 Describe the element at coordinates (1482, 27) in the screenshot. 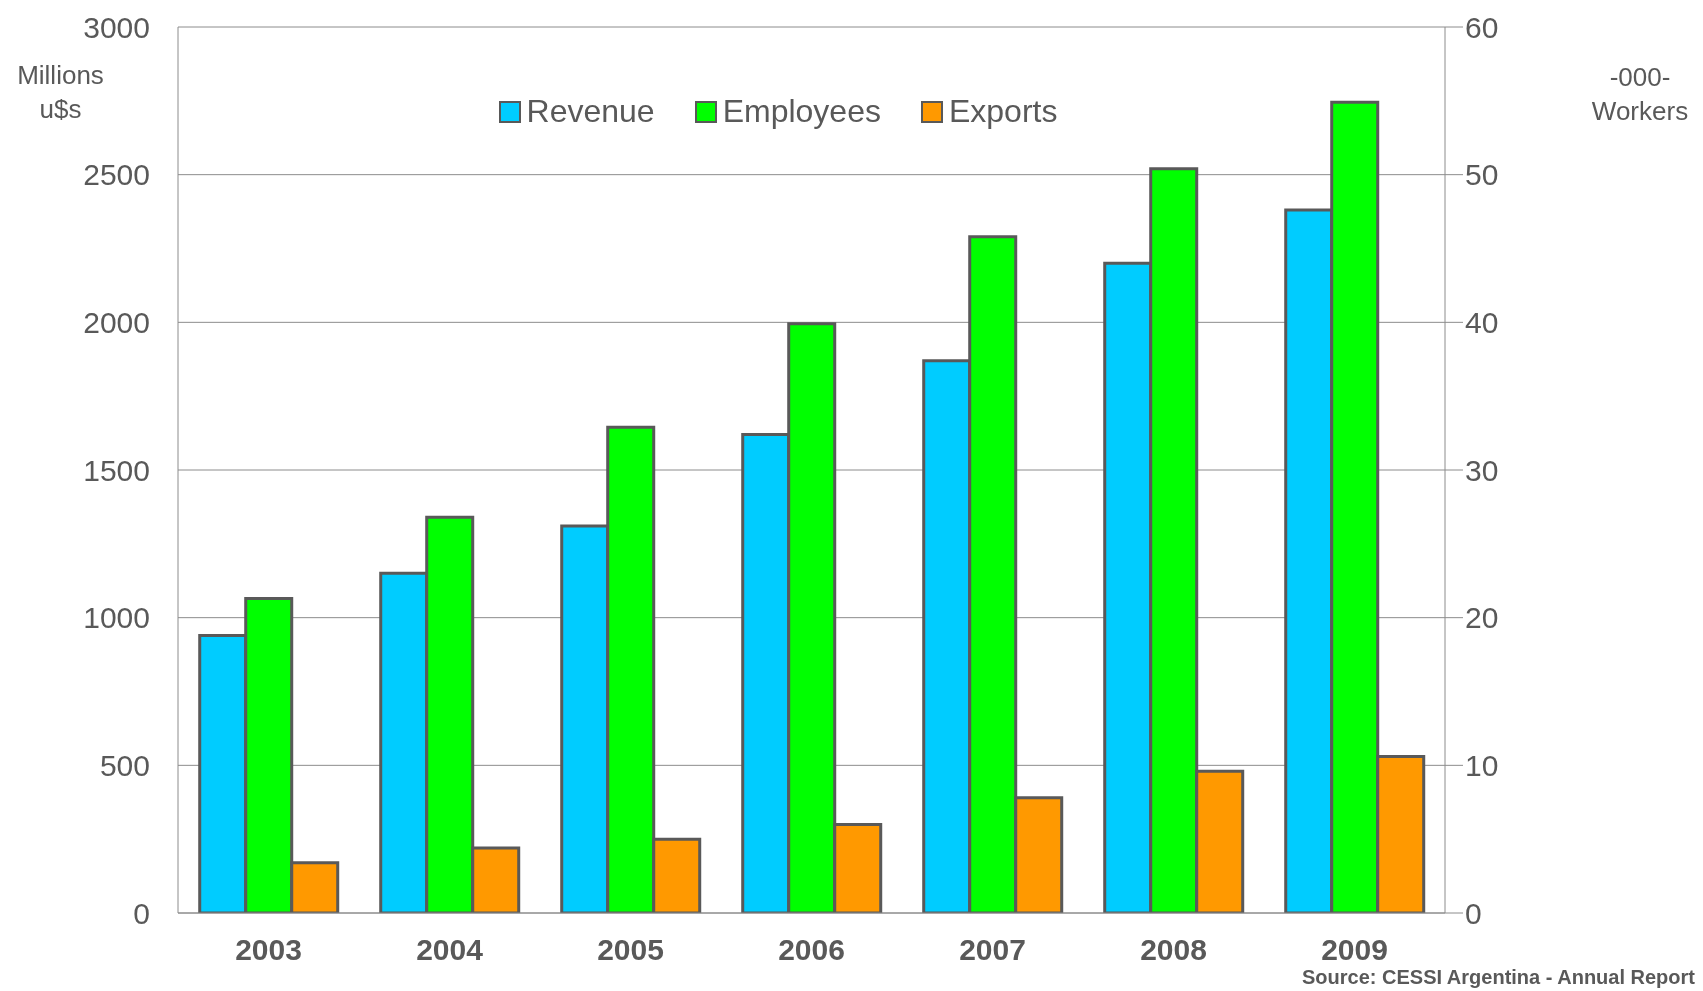

I see `y2-tick-label: 60` at that location.